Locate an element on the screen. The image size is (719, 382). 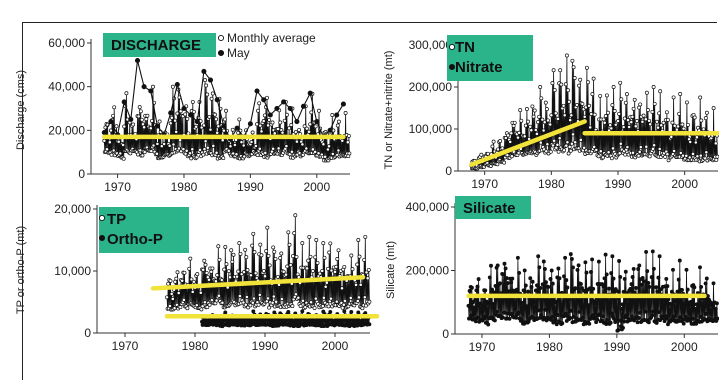
phosphorus-legend-marker is located at coordinates (102, 218).